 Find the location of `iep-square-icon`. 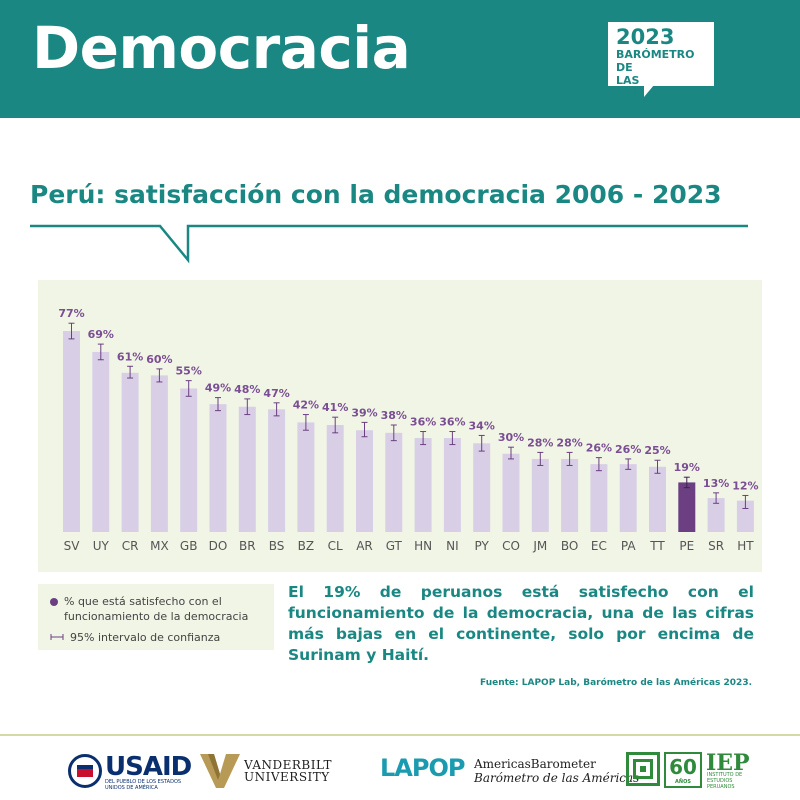

iep-square-icon is located at coordinates (643, 769).